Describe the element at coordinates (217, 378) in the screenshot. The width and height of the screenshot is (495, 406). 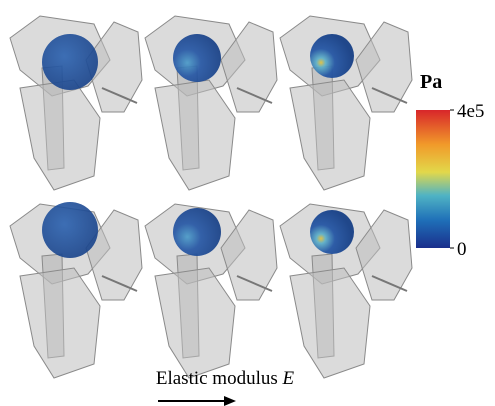
I see `caption-text: Elastic modulus` at that location.